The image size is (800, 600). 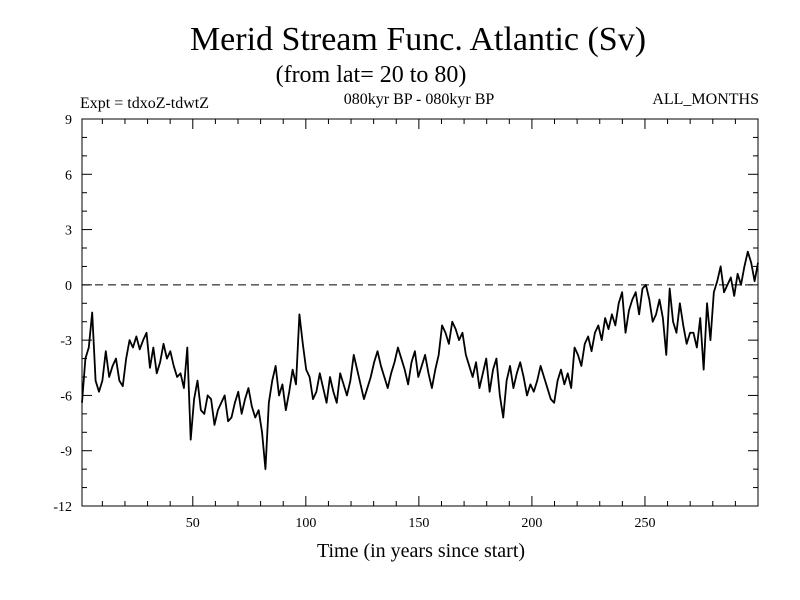 What do you see at coordinates (144, 103) in the screenshot?
I see `experiment-label: Expt = tdxoZ-tdwtZ` at bounding box center [144, 103].